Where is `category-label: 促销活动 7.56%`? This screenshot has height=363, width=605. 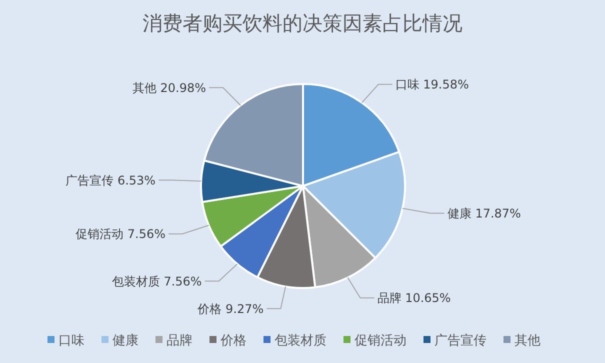 category-label: 促销活动 7.56% is located at coordinates (121, 234).